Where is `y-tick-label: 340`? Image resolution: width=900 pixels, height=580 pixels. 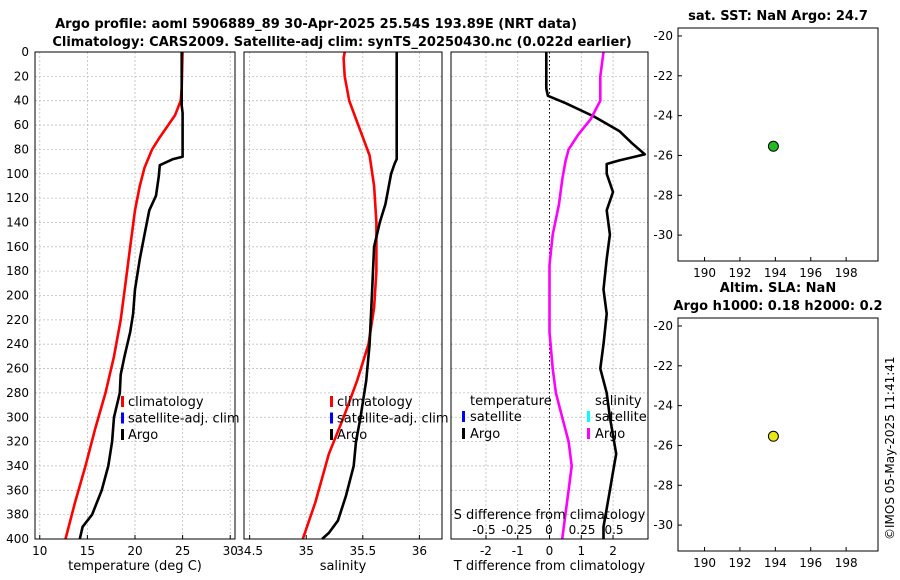
y-tick-label: 340 is located at coordinates (17, 466).